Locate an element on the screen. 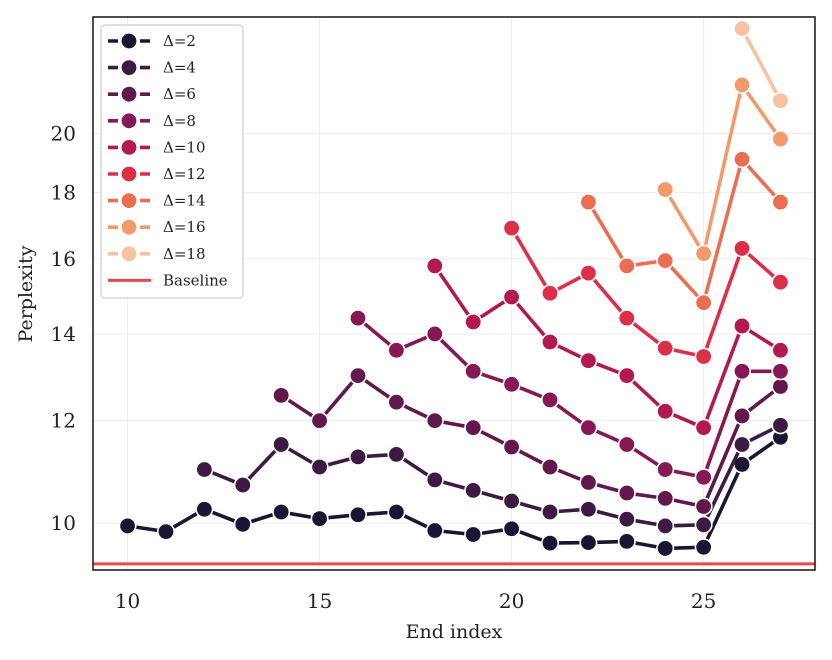 The width and height of the screenshot is (832, 660). series-Δ=6 is located at coordinates (531, 441).